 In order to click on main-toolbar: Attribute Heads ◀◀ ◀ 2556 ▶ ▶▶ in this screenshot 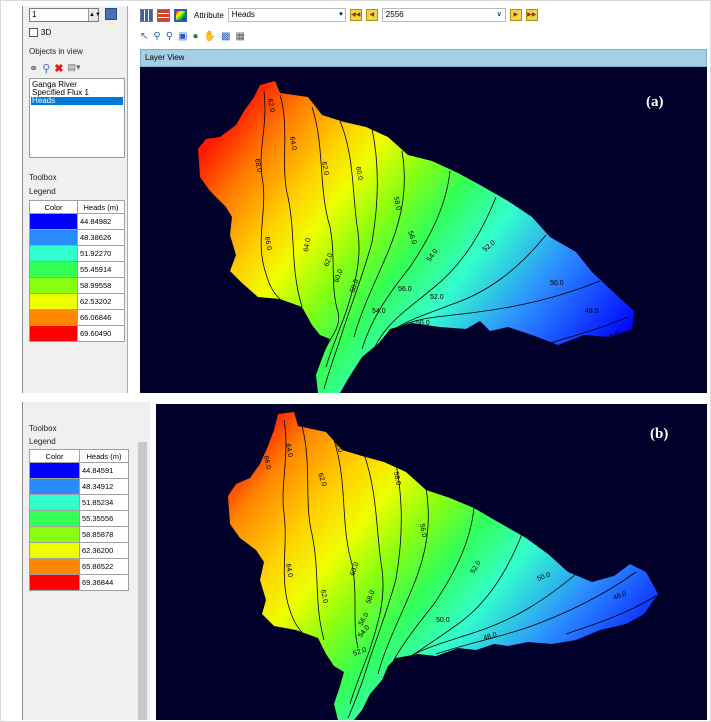, I will do `click(339, 15)`.